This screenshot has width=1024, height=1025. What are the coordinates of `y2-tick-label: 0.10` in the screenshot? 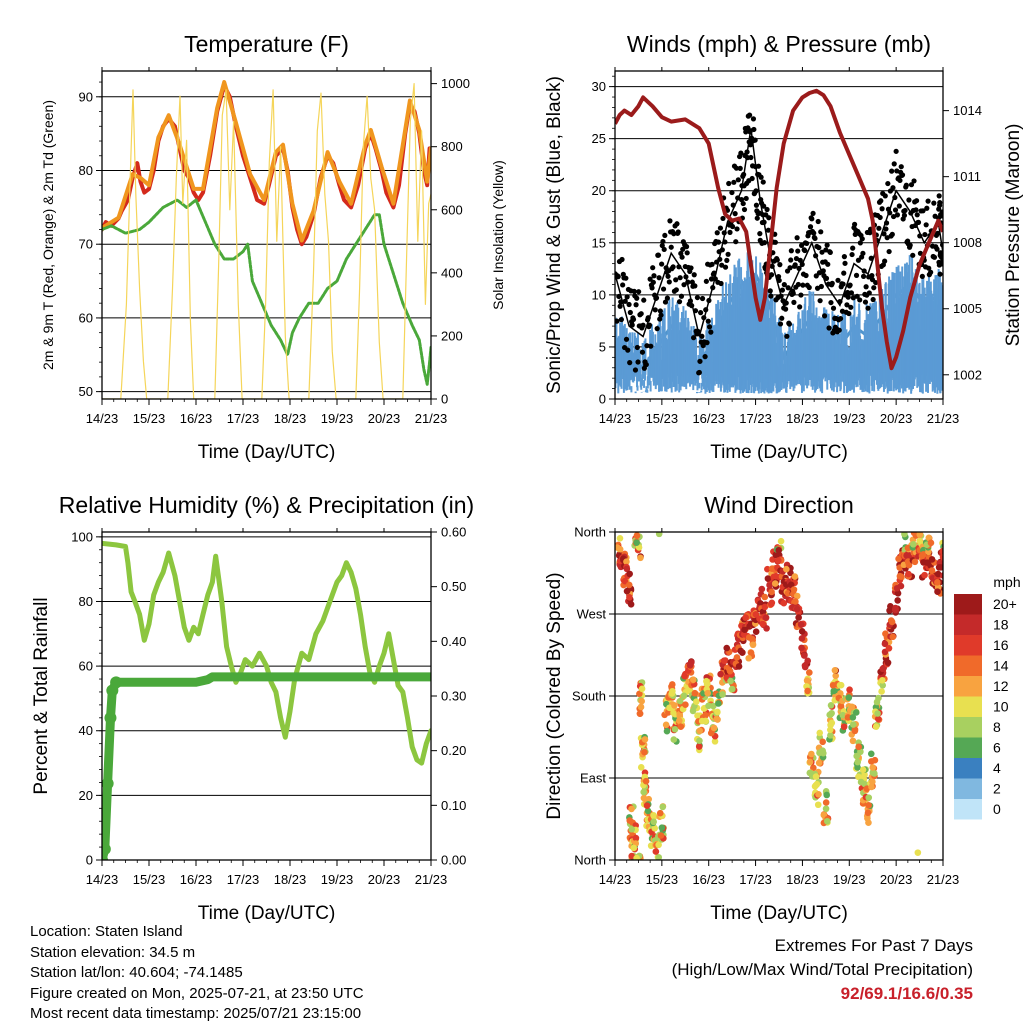 It's located at (453, 805).